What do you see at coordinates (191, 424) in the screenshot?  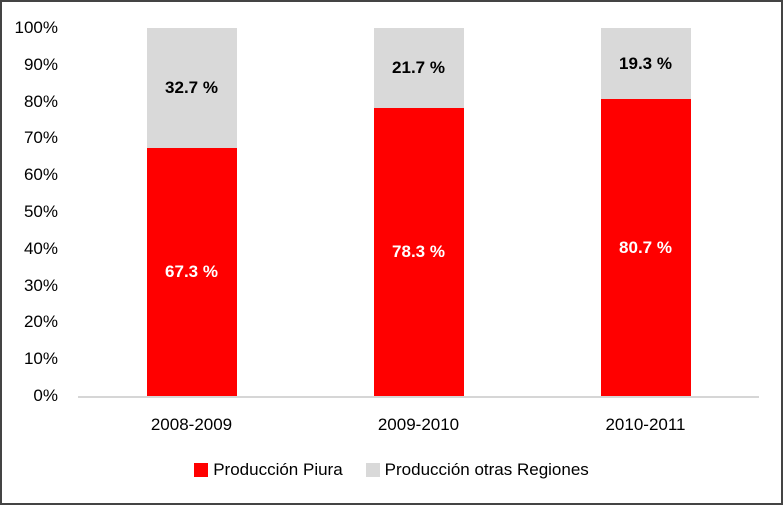 I see `x-axis-label: 2008-2009` at bounding box center [191, 424].